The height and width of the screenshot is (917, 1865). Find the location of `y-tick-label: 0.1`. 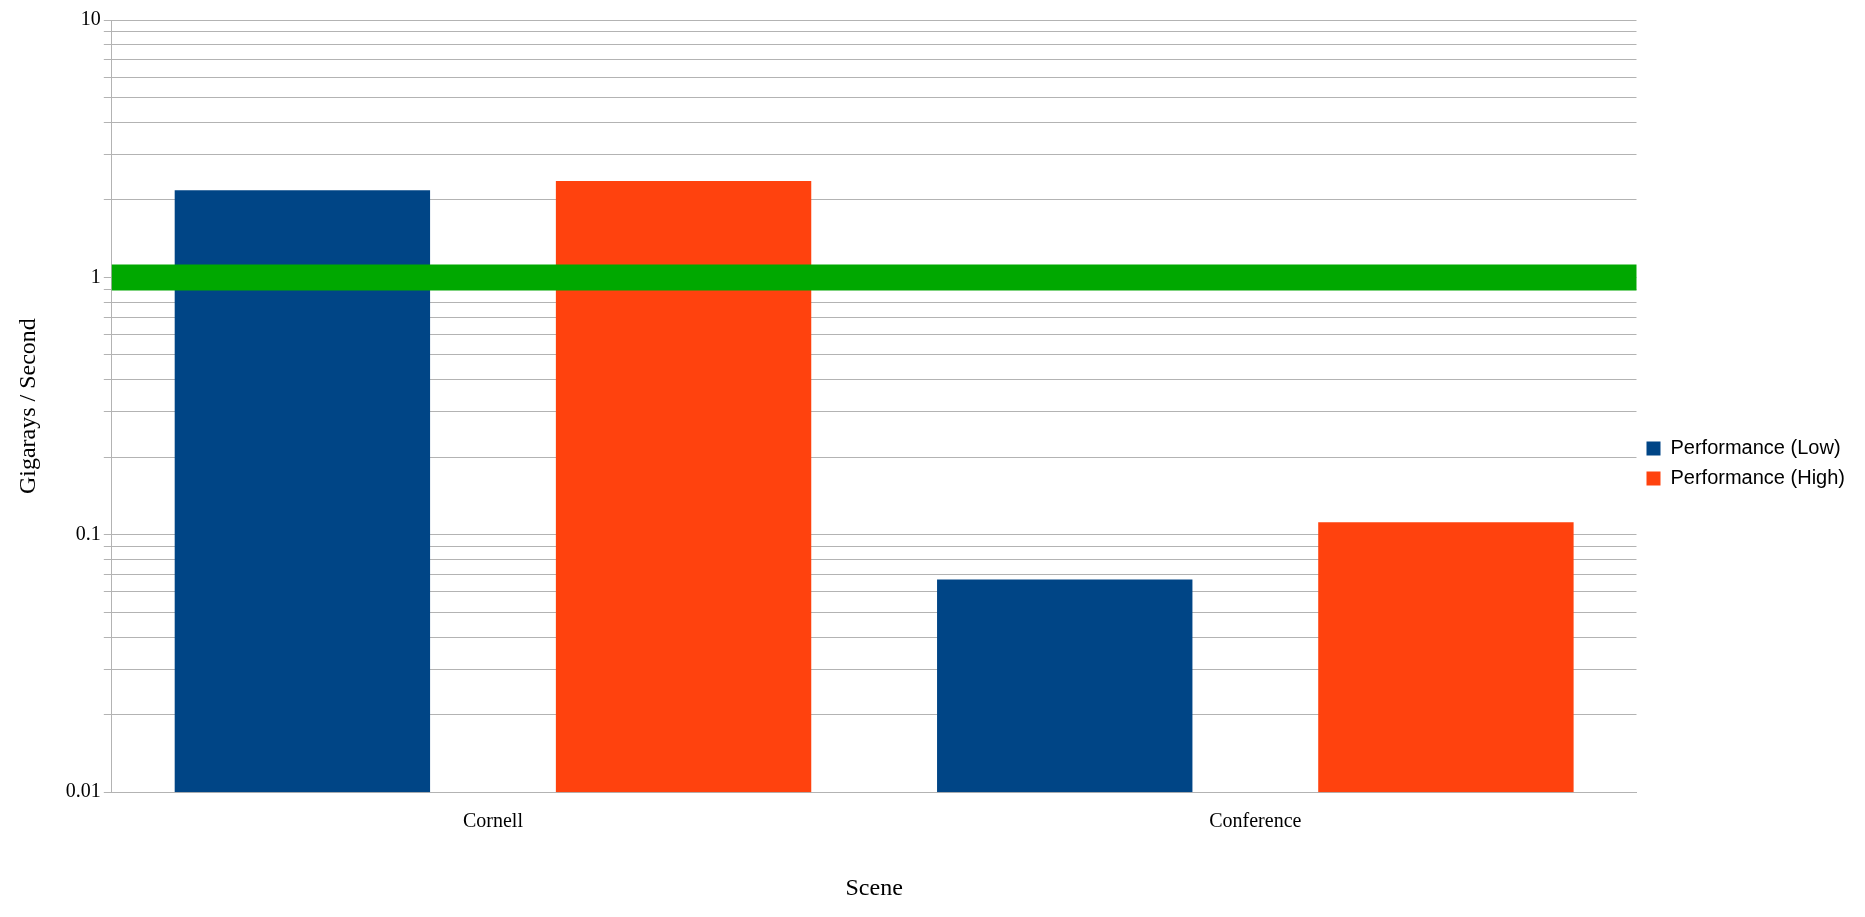

y-tick-label: 0.1 is located at coordinates (88, 533).